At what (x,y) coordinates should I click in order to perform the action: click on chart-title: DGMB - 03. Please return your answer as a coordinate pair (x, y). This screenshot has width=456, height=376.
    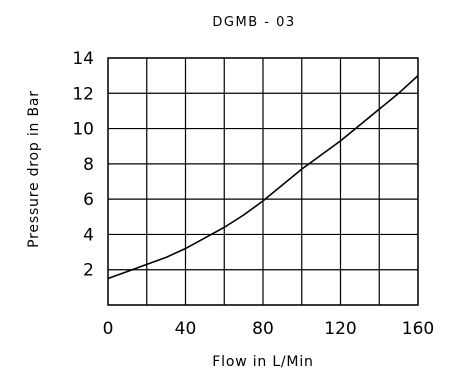
    Looking at the image, I should click on (253, 22).